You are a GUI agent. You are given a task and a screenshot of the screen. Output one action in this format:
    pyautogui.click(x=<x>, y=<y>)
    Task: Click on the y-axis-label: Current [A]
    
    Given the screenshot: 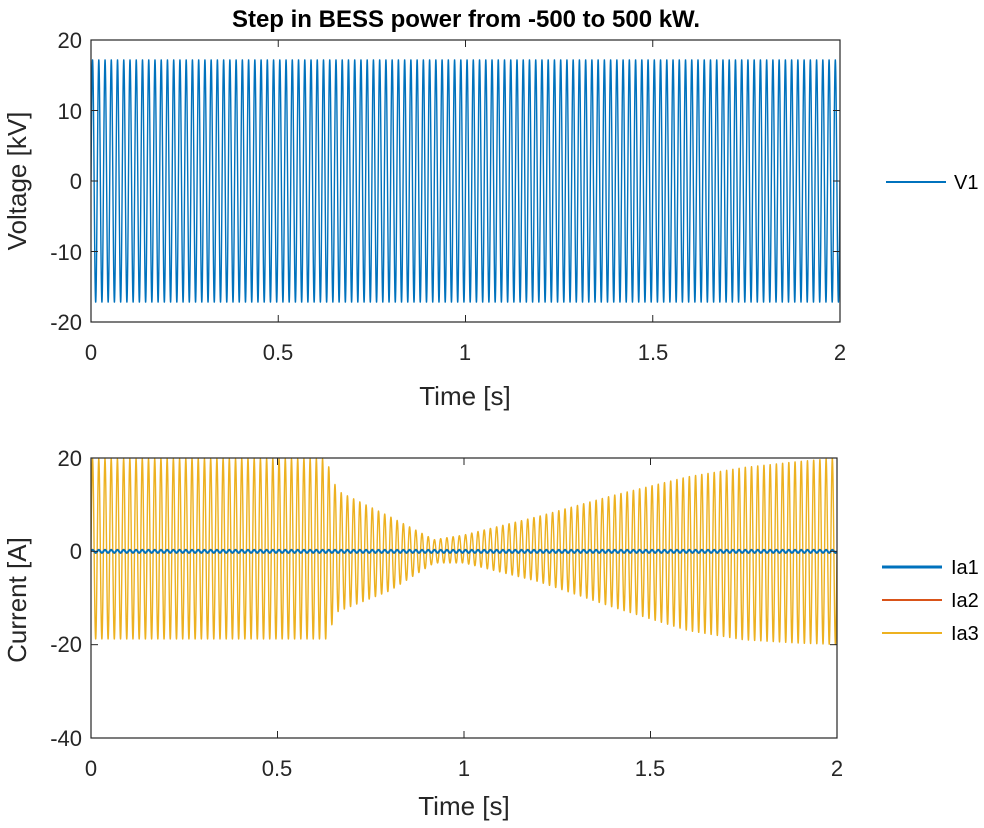 What is the action you would take?
    pyautogui.click(x=17, y=600)
    